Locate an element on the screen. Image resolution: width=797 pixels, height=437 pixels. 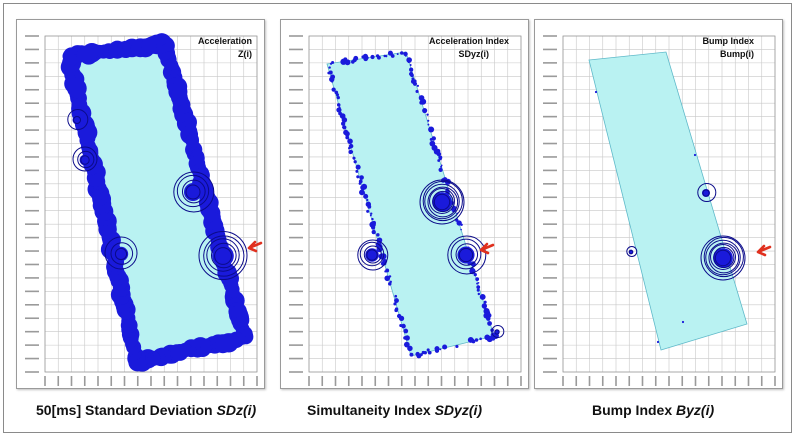
panel-title-line2: Bump(i) is located at coordinates (737, 54).